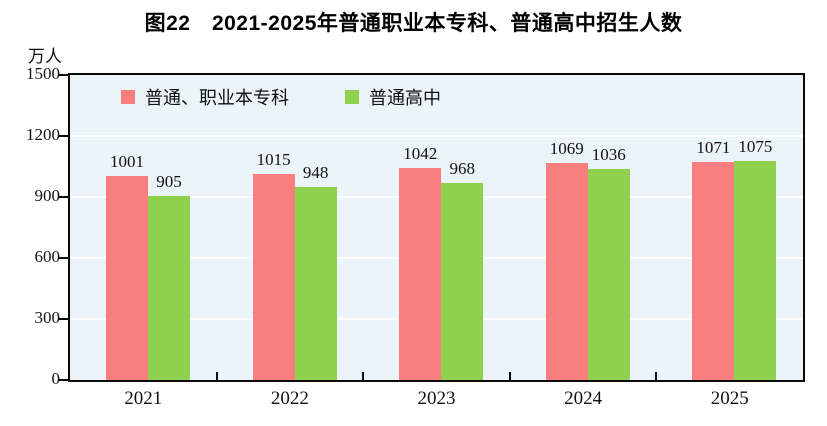 Image resolution: width=827 pixels, height=426 pixels. What do you see at coordinates (462, 169) in the screenshot?
I see `value-label-series2-2023: 968` at bounding box center [462, 169].